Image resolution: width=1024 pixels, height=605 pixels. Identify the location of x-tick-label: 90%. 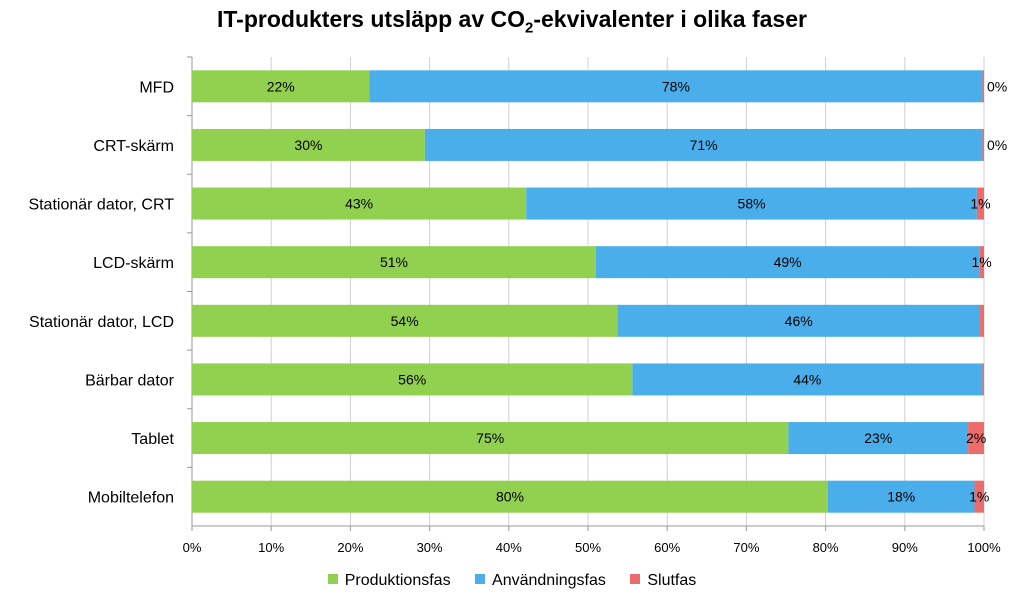
(905, 547).